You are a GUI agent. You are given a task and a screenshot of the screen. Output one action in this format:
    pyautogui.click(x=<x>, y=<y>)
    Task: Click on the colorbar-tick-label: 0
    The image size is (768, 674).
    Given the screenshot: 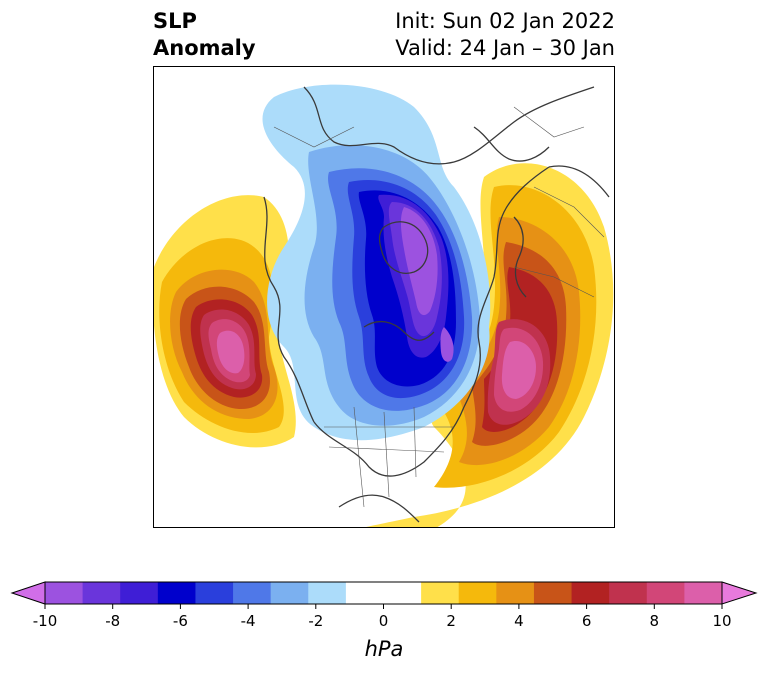 What is the action you would take?
    pyautogui.click(x=384, y=621)
    